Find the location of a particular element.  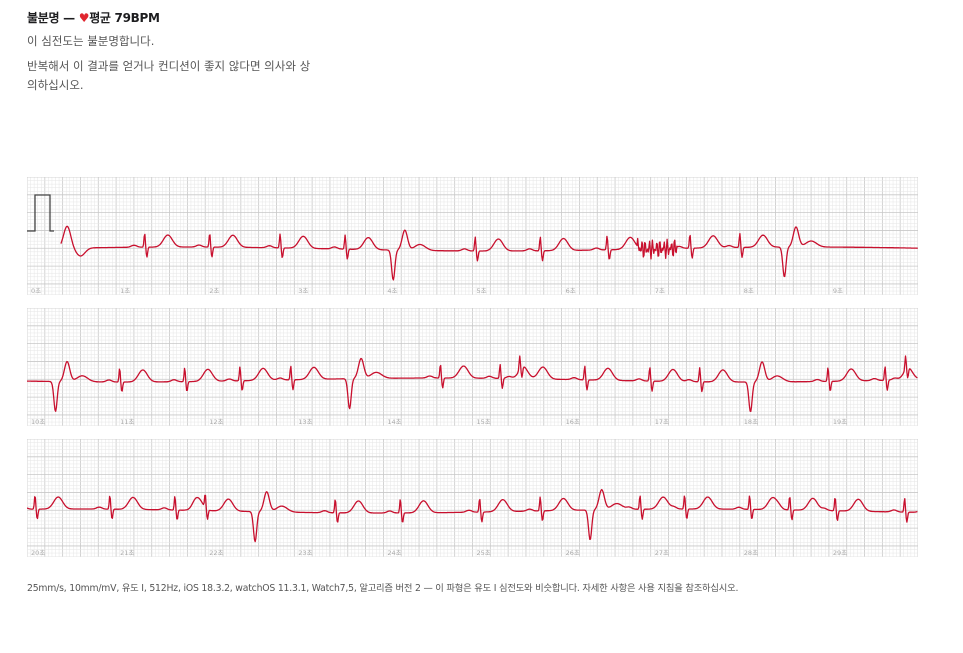

time-tick-label: 5초 is located at coordinates (482, 291).